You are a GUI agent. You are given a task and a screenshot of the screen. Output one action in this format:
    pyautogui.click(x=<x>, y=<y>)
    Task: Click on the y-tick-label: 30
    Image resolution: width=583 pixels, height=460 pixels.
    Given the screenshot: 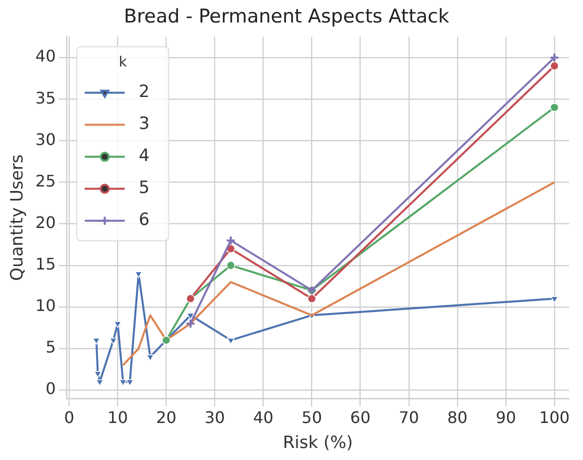 What is the action you would take?
    pyautogui.click(x=45, y=139)
    